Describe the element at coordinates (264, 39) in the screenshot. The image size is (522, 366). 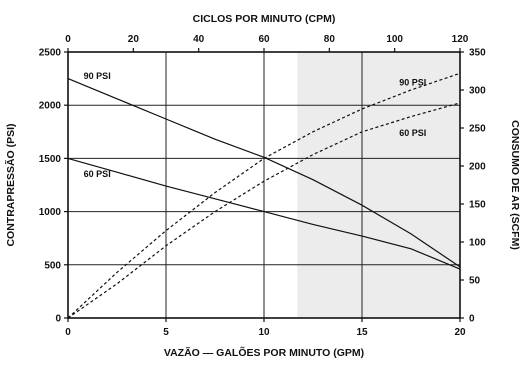
I see `top-tick-label: 60` at that location.